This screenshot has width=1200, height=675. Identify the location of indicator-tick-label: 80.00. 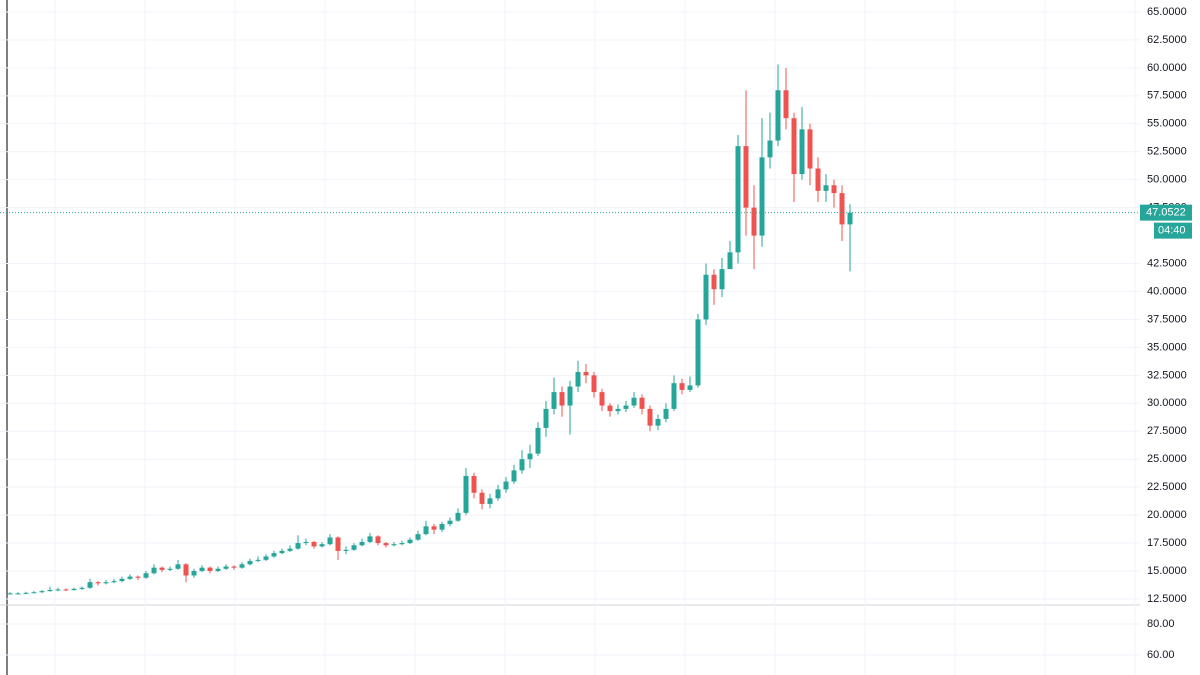
(1161, 624).